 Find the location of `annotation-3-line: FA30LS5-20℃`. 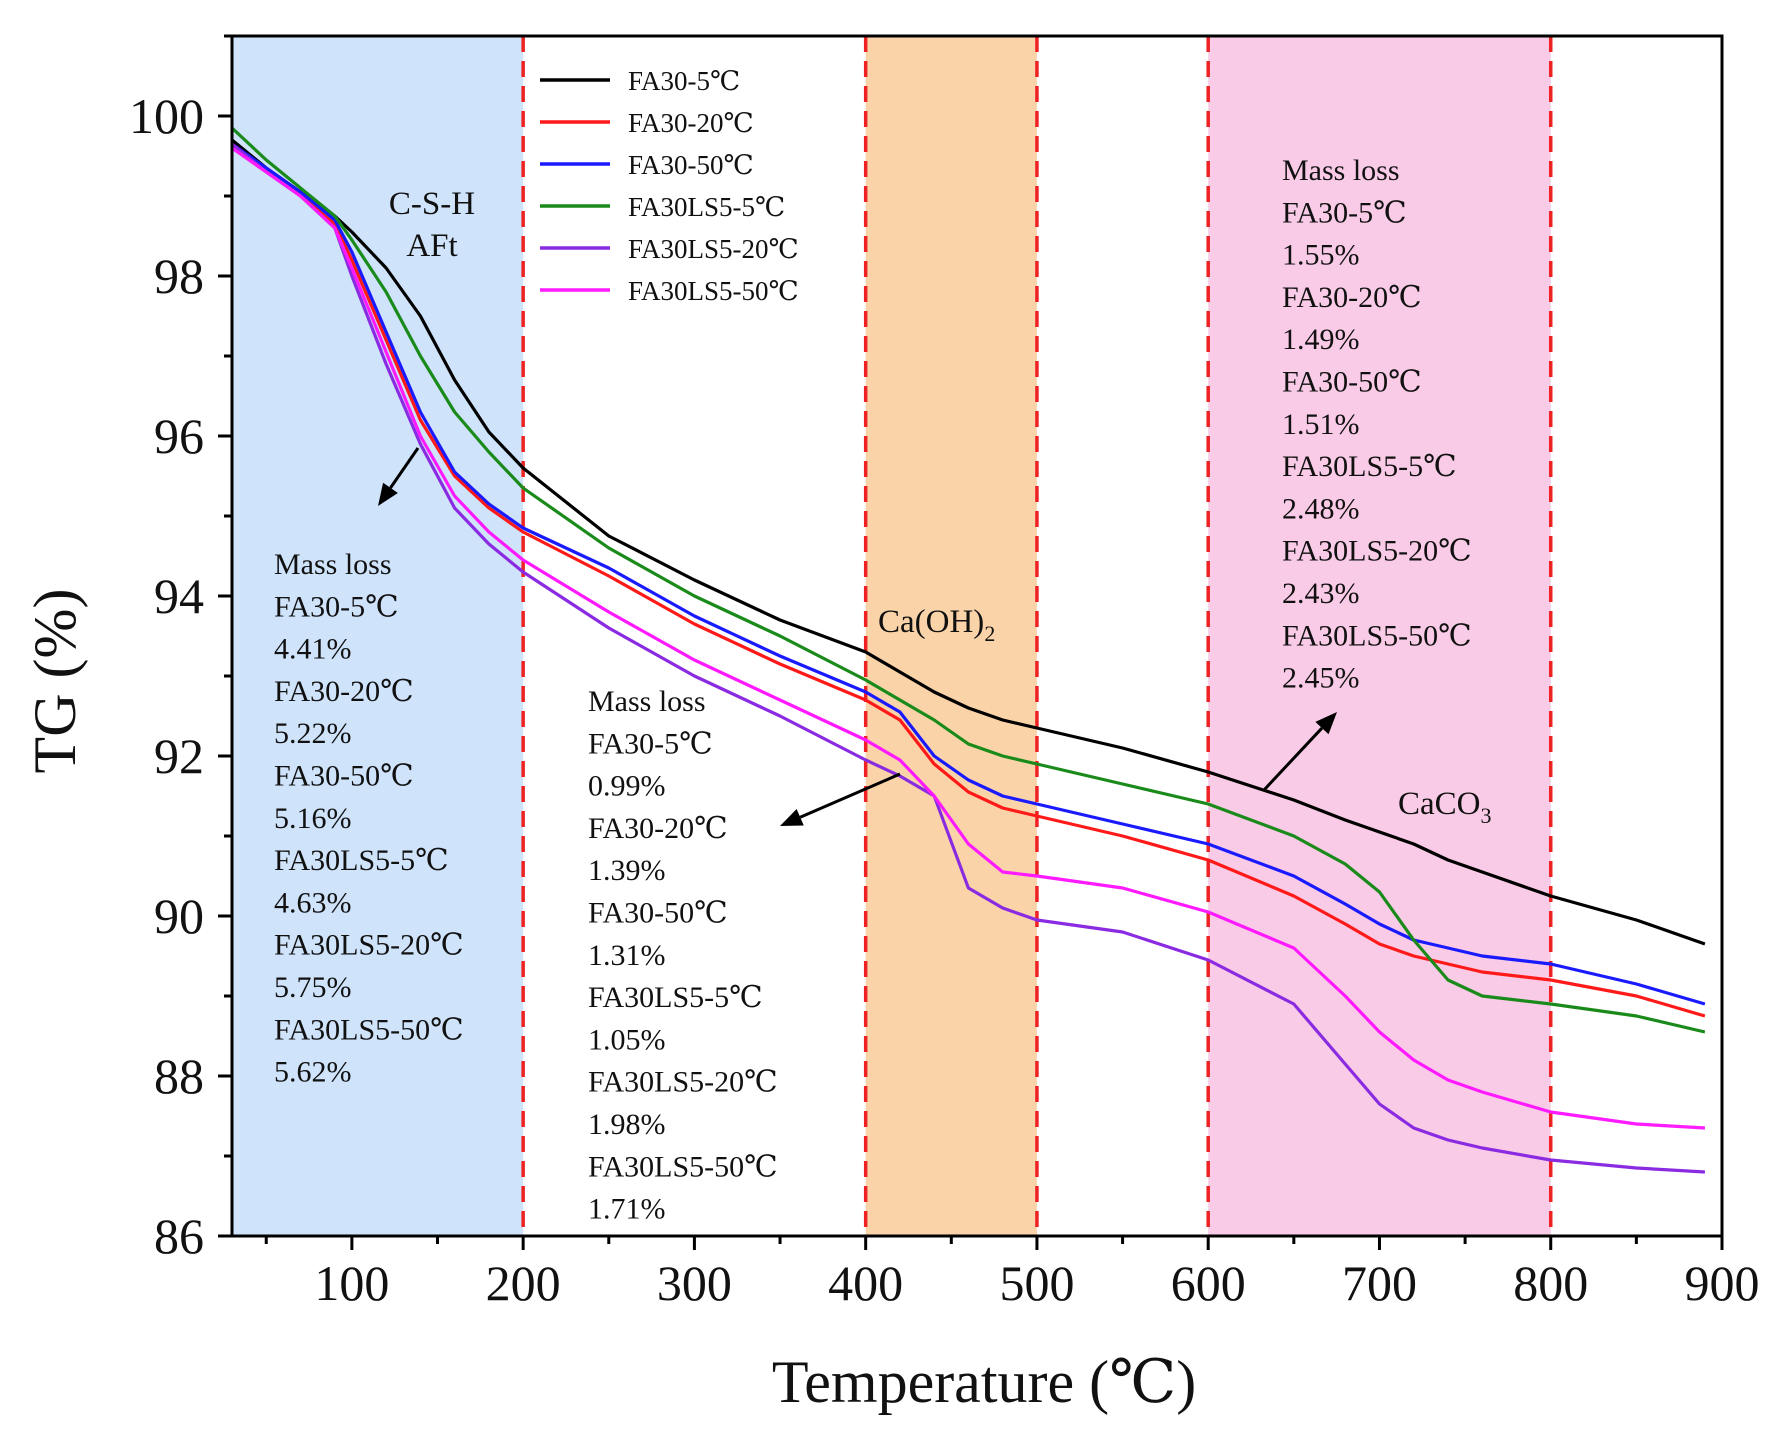

annotation-3-line: FA30LS5-20℃ is located at coordinates (1377, 551).